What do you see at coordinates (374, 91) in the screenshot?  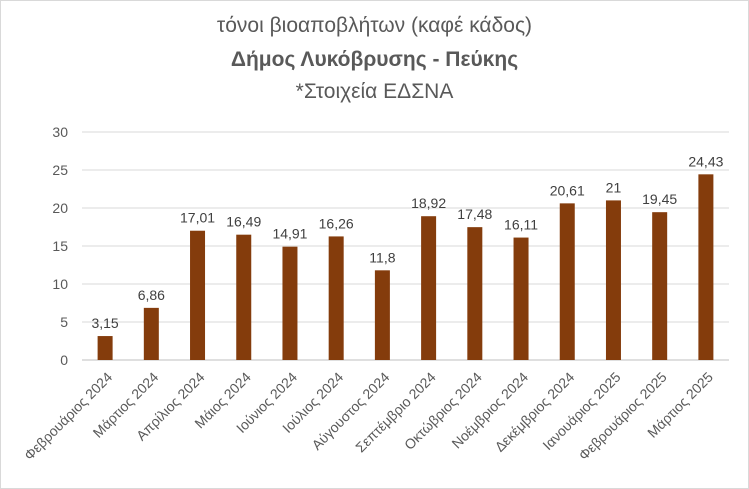 I see `chart-note: *Στοιχεία ΕΔΣΝΑ` at bounding box center [374, 91].